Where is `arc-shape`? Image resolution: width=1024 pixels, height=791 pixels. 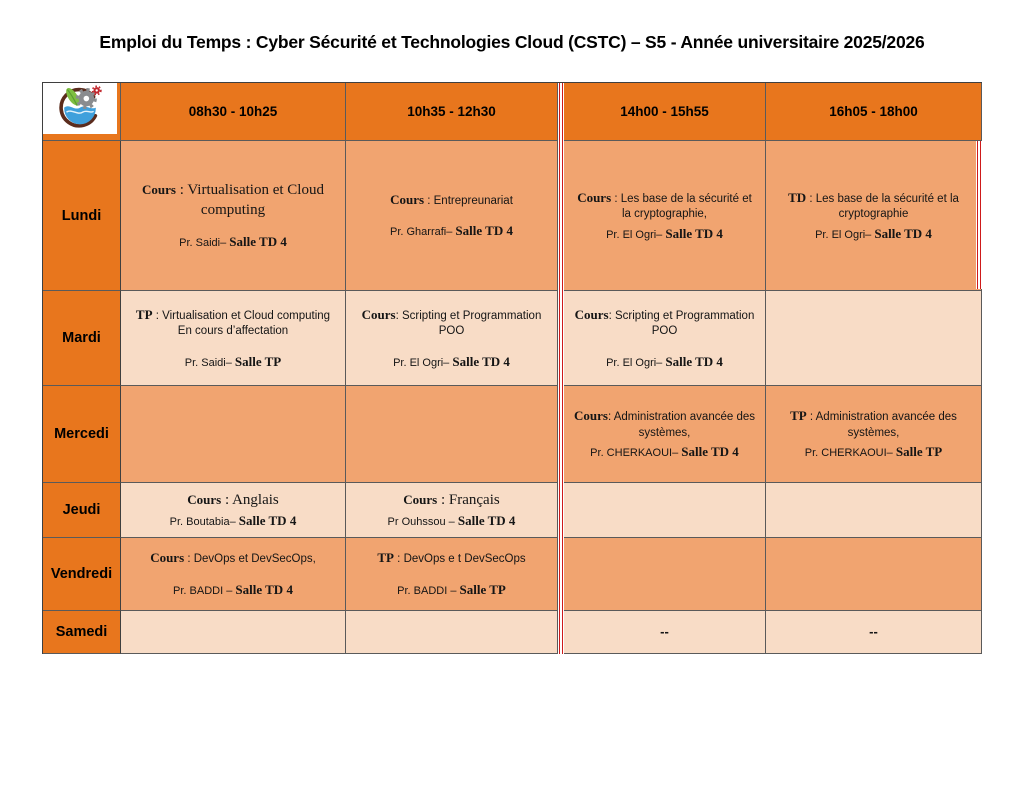
arc-shape is located at coordinates (78, 107).